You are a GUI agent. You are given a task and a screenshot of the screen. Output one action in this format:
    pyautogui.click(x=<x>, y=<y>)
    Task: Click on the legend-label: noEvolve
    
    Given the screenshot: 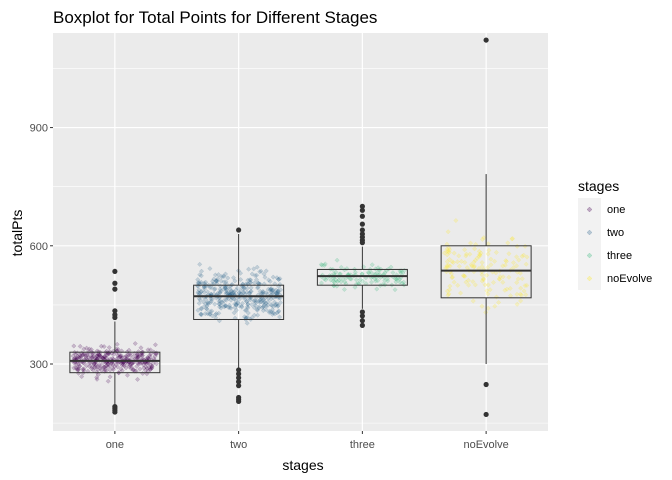 What is the action you would take?
    pyautogui.click(x=629, y=279)
    